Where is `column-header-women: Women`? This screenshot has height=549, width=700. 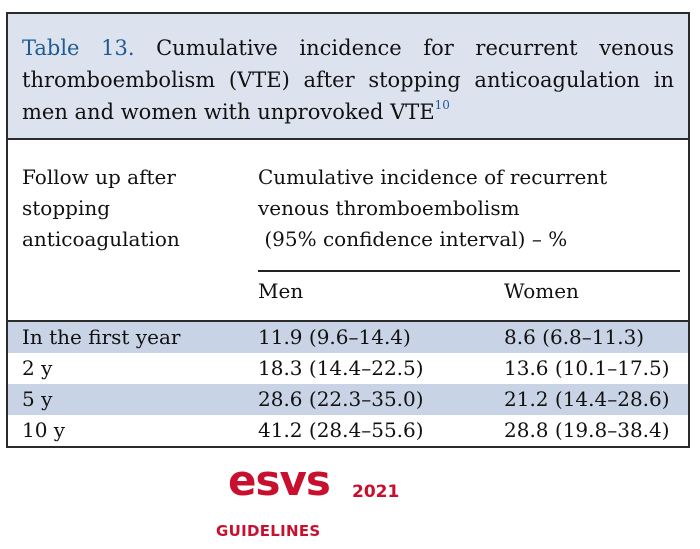
column-header-women: Women is located at coordinates (541, 291).